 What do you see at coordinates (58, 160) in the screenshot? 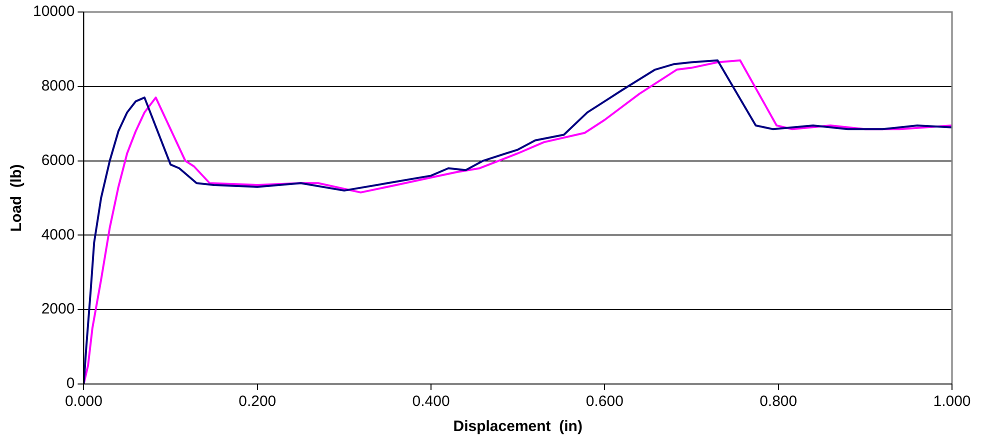
I see `y-tick-label: 6000` at bounding box center [58, 160].